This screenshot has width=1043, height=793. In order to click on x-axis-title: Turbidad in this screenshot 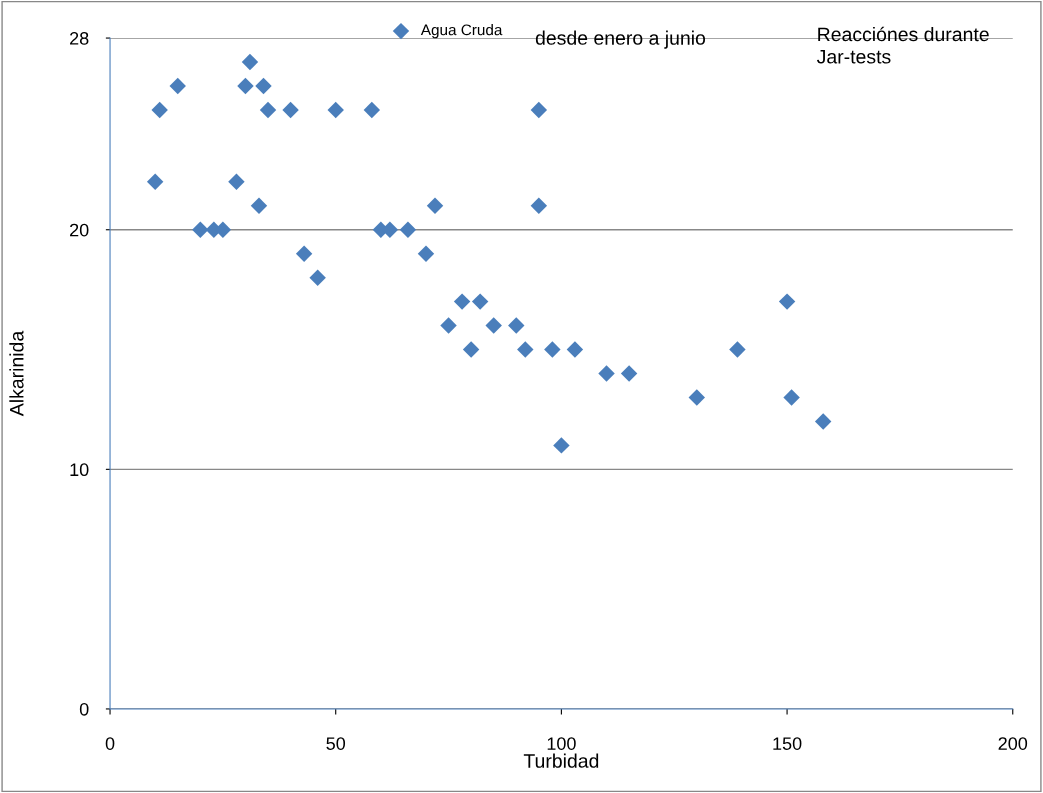, I will do `click(561, 760)`.